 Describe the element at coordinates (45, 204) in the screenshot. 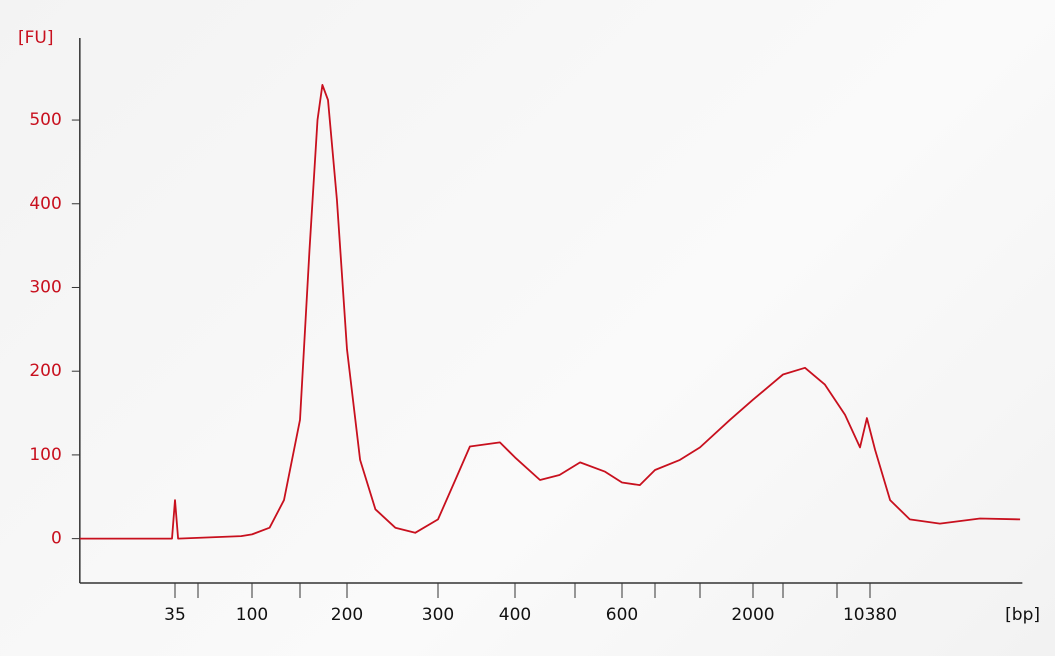

I see `y-tick-label: 400` at that location.